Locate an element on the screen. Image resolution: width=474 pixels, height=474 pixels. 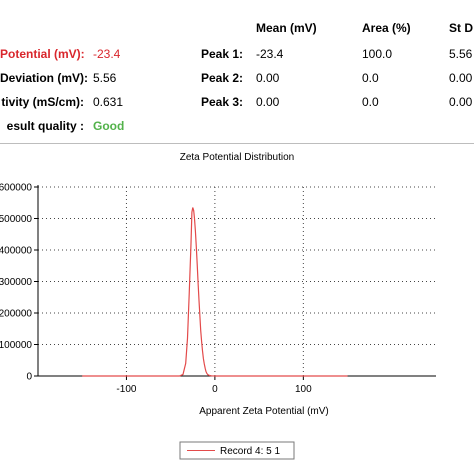
peak-1-mean: -23.4 is located at coordinates (270, 54).